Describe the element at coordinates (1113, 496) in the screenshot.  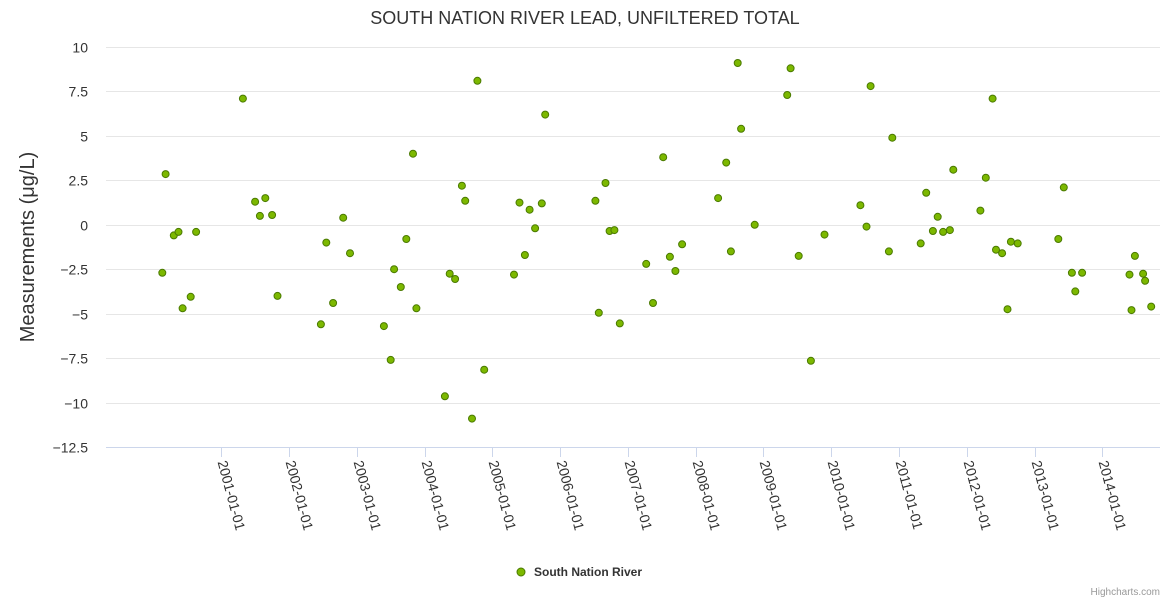
I see `x-tick-label: 2014-01-01` at that location.